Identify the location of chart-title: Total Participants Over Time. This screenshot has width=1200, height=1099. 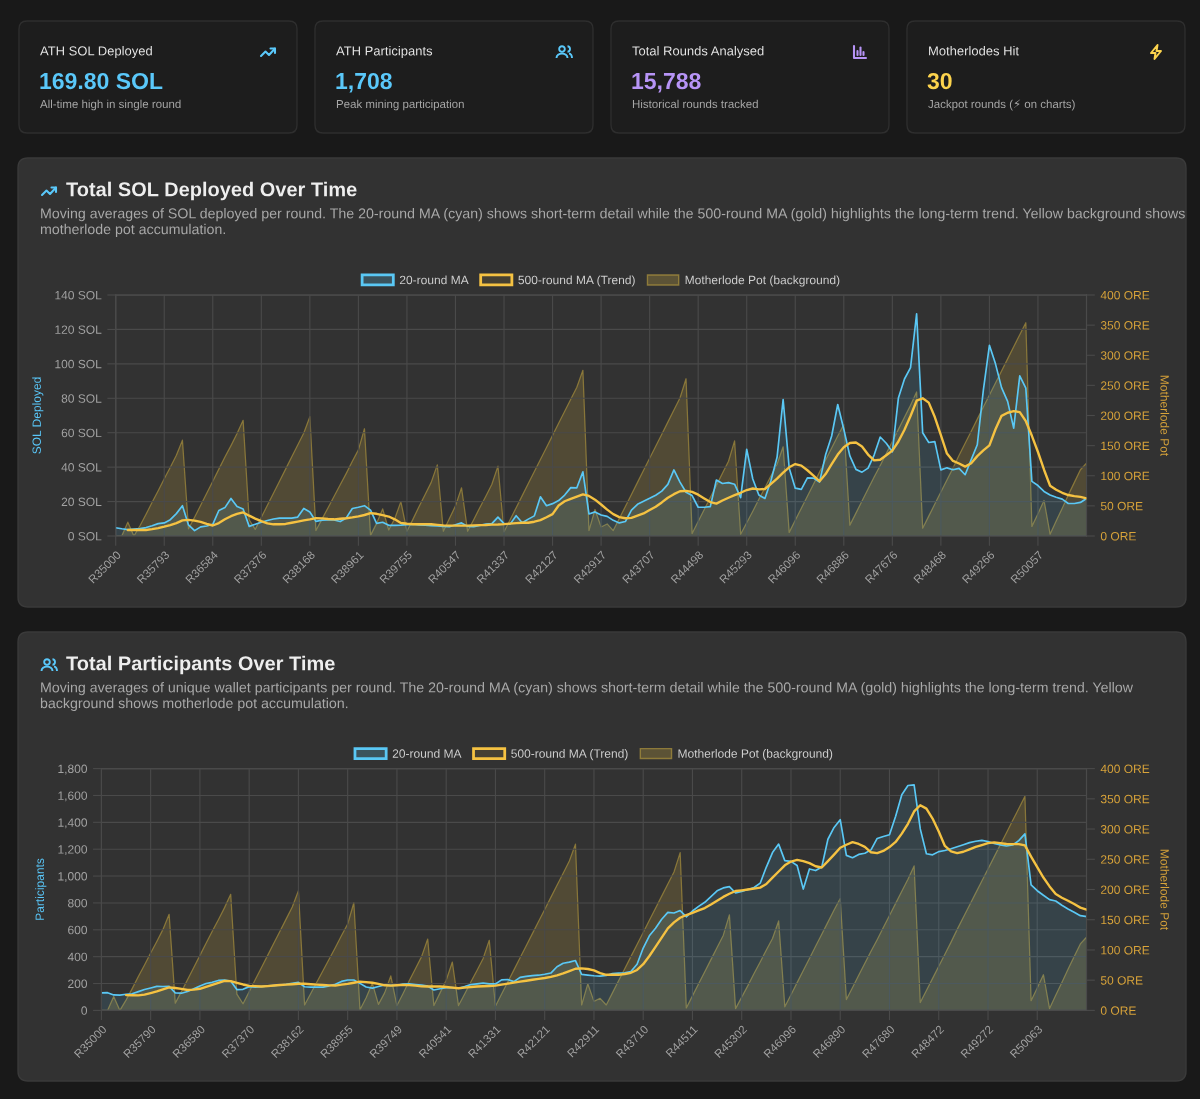
(200, 665).